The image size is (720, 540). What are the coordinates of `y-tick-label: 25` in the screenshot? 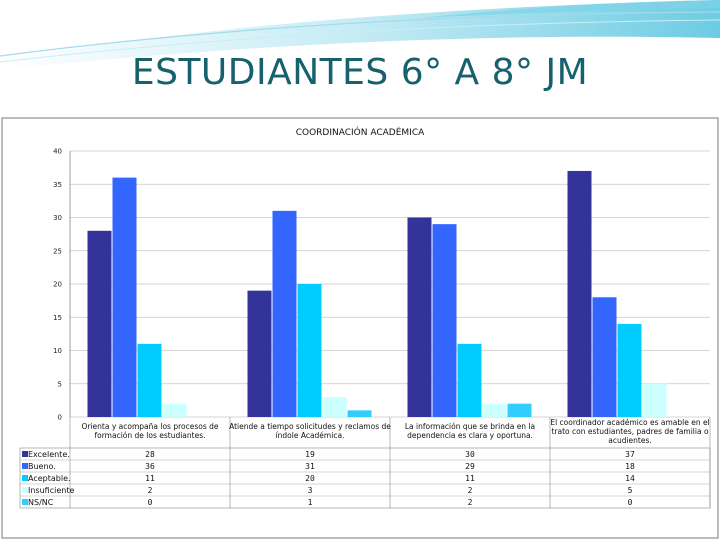 It's located at (57, 251).